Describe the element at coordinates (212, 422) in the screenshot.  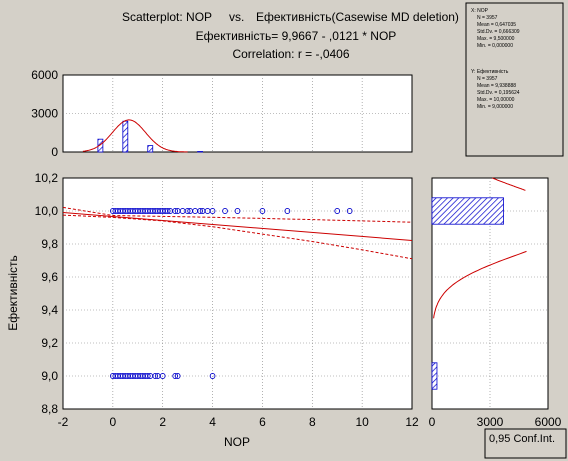
I see `x-tick-label: 4` at that location.